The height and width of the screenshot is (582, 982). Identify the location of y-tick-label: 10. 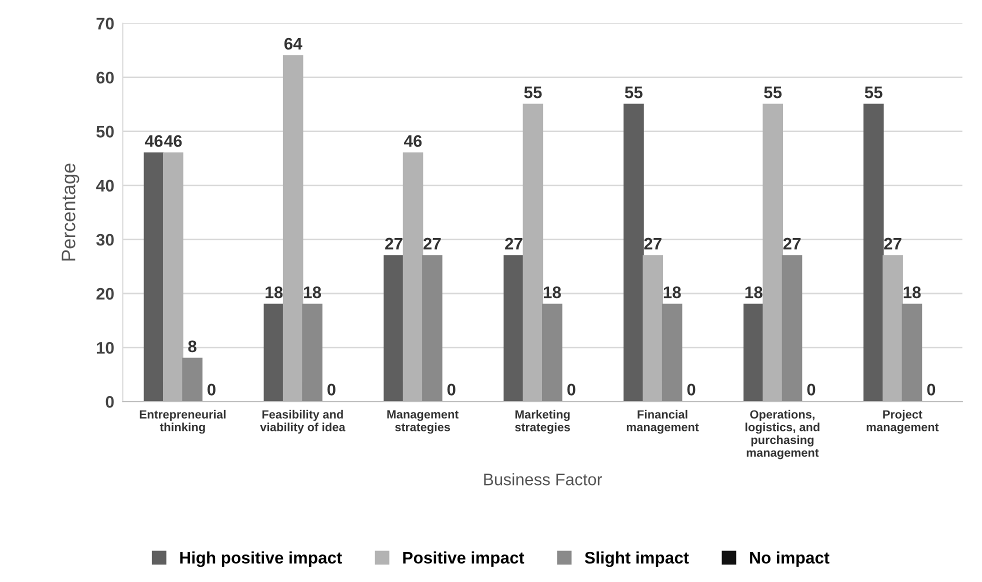
(105, 348).